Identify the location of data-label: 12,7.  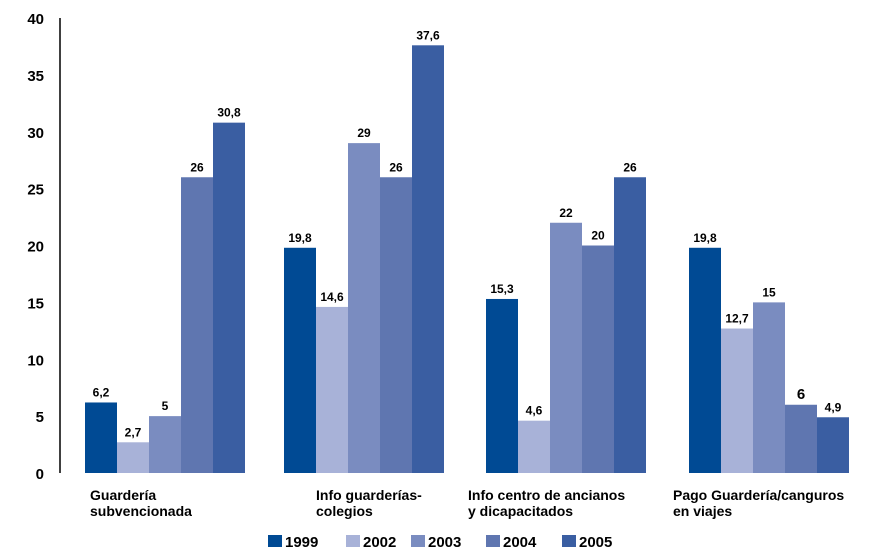
(737, 319).